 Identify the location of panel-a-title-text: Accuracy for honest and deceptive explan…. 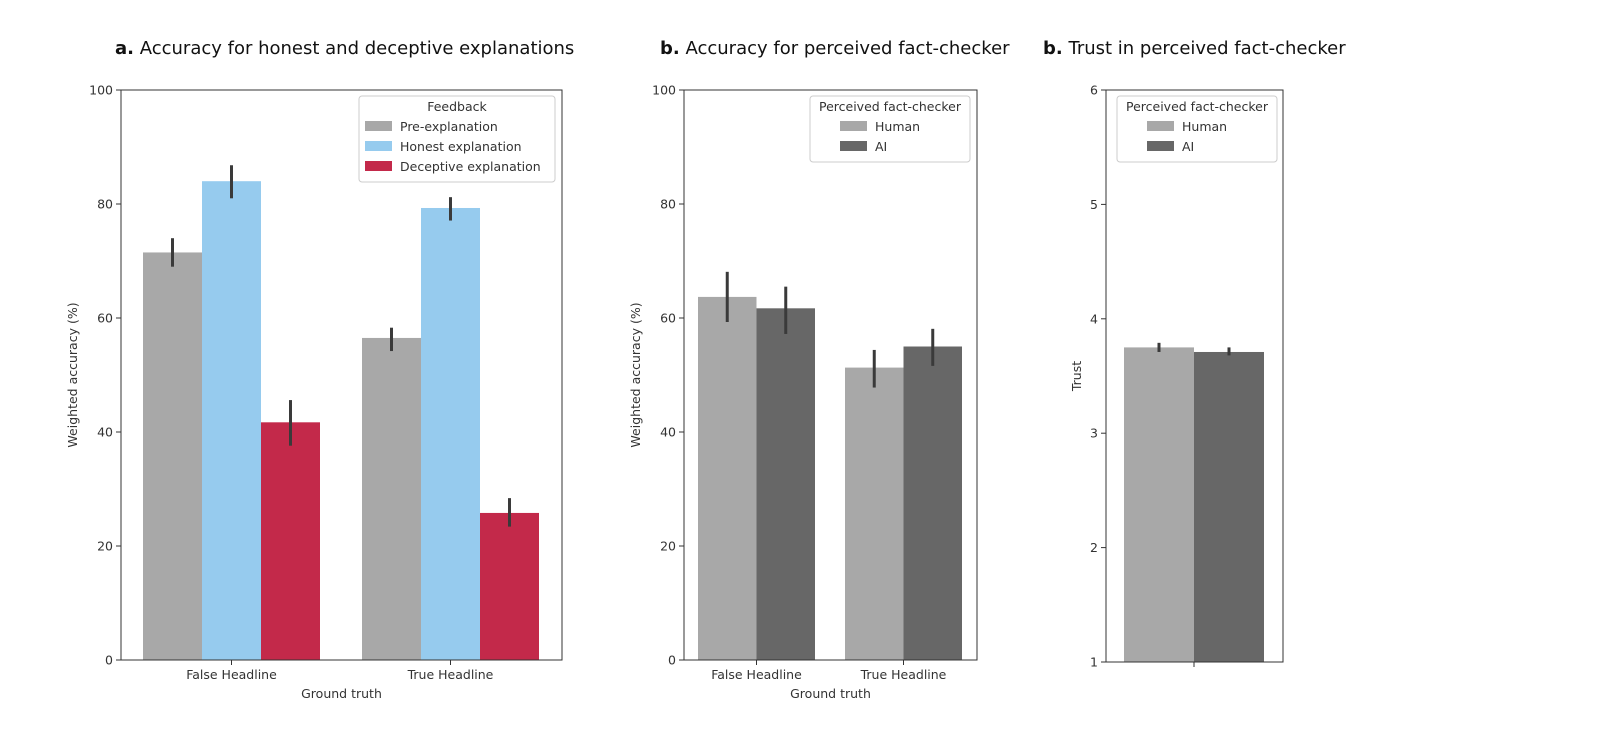
(357, 48).